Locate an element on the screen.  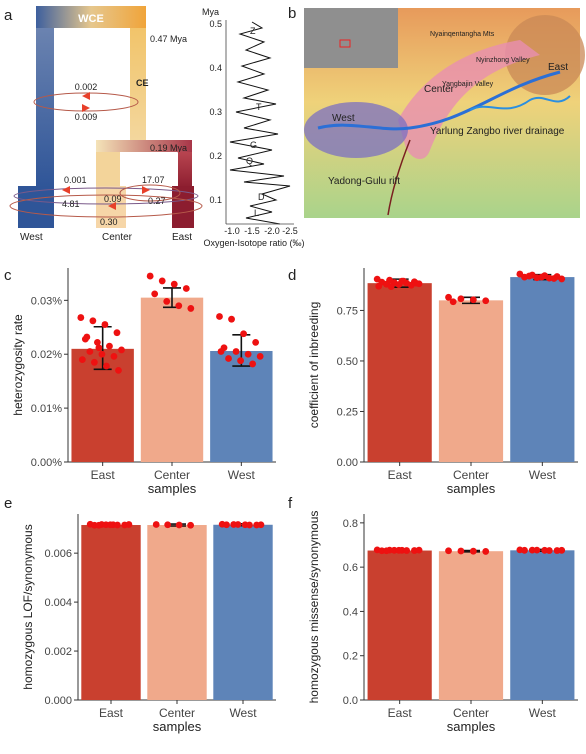
panel-a-letter: a is located at coordinates (8, 15).